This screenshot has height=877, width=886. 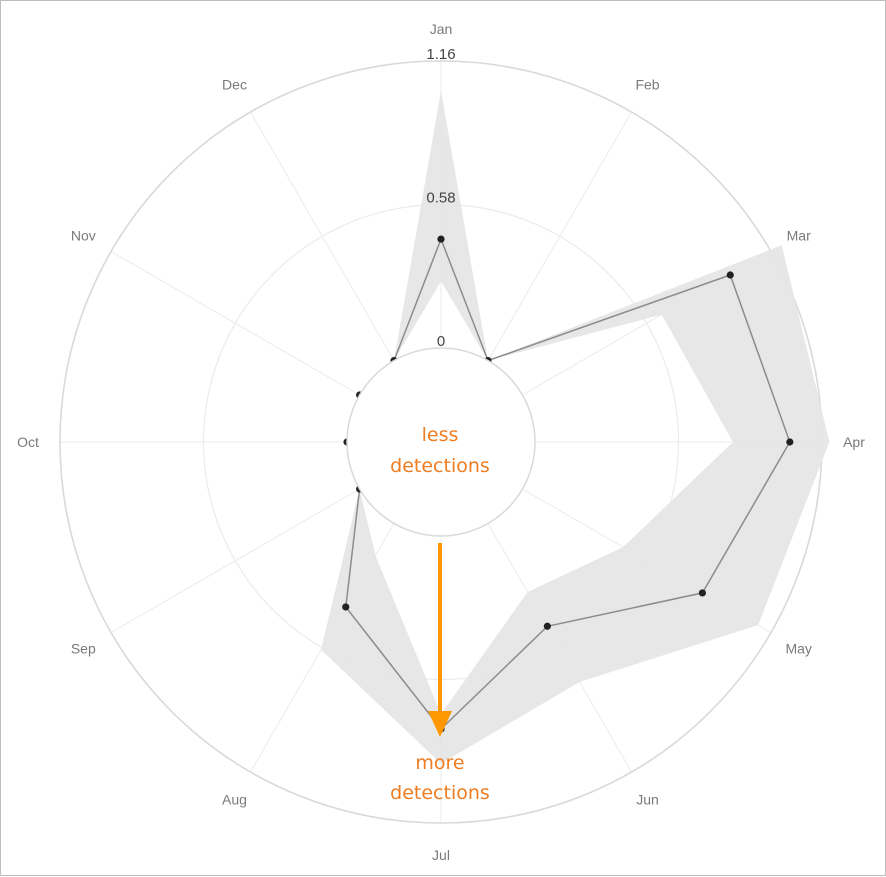 I want to click on inner-circle, so click(x=441, y=442).